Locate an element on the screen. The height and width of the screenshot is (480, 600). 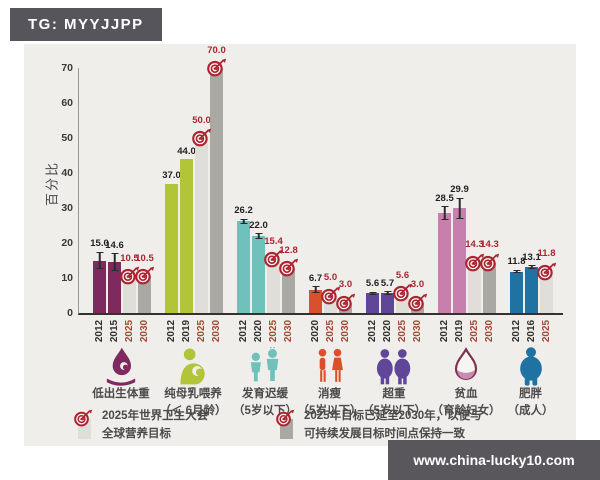
low-birth-weight-icon is located at coordinates (121, 366).